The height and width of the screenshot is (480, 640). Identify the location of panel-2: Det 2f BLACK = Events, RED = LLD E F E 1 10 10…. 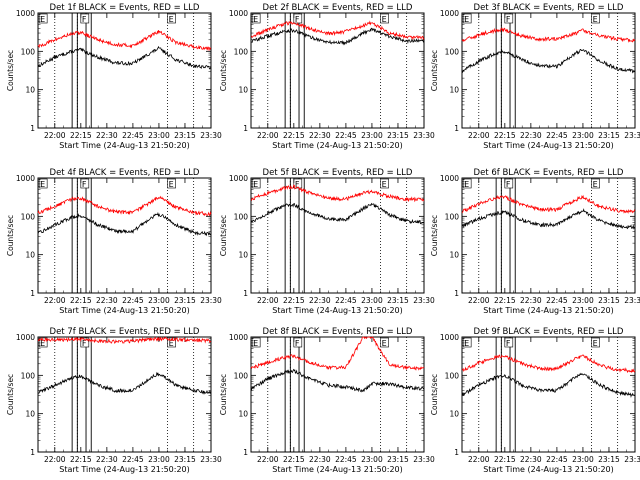
(327, 76).